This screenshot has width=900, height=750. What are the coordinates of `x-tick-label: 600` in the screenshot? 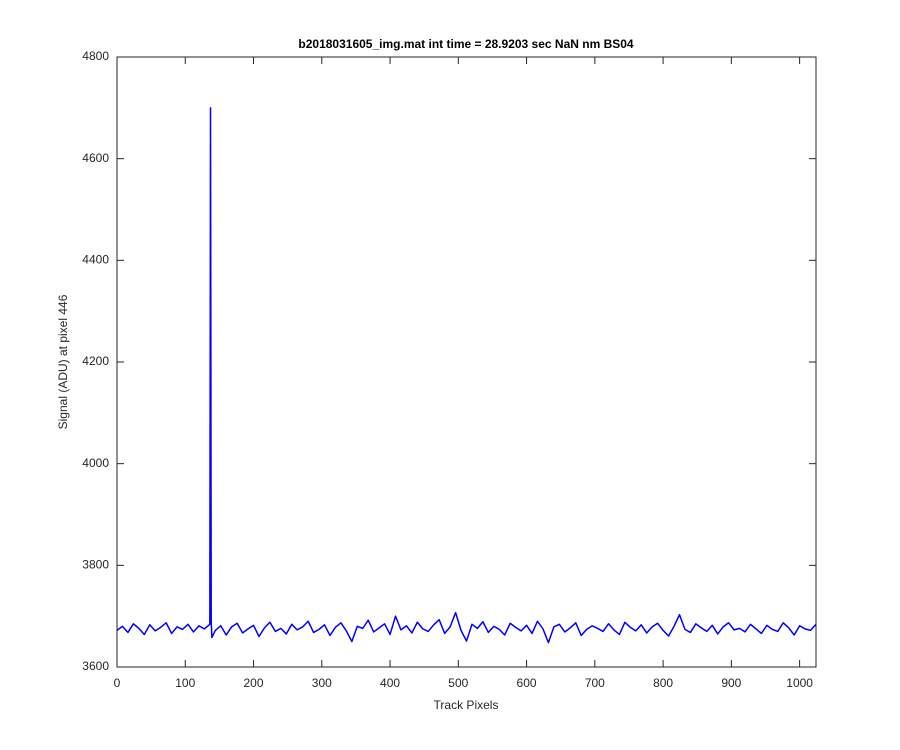 It's located at (527, 683).